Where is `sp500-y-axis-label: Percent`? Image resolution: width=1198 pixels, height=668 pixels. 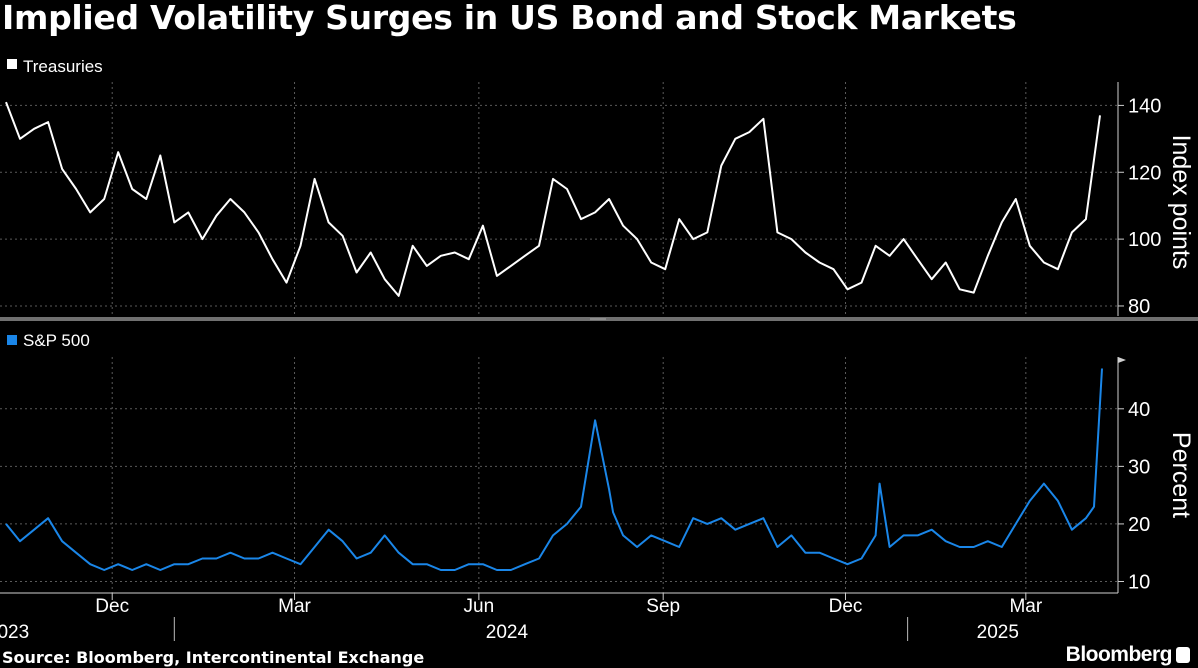 sp500-y-axis-label: Percent is located at coordinates (1181, 475).